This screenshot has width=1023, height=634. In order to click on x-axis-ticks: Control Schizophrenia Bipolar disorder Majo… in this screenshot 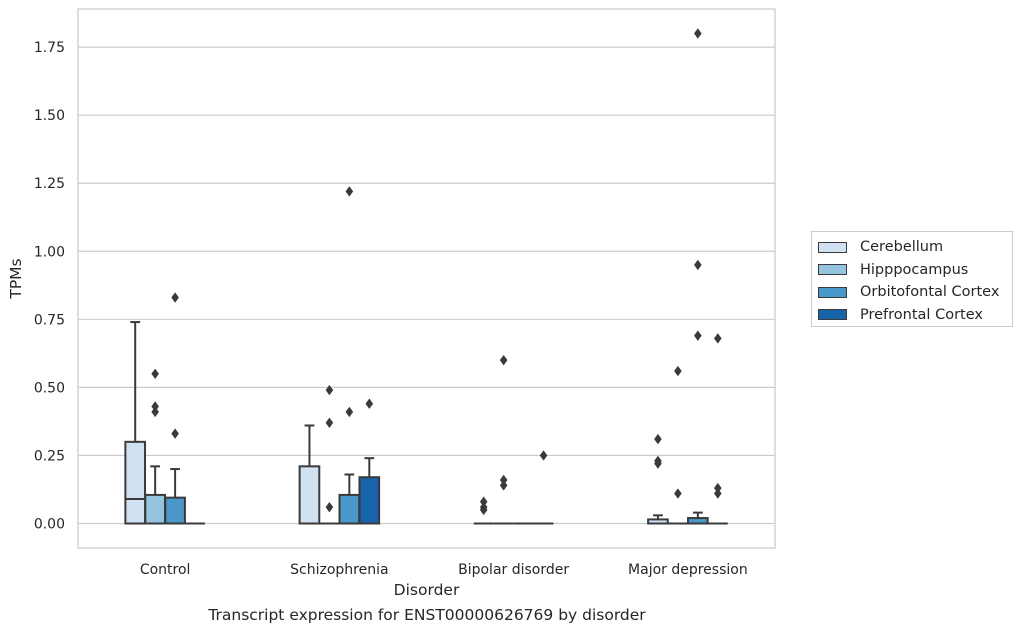, I will do `click(444, 570)`.